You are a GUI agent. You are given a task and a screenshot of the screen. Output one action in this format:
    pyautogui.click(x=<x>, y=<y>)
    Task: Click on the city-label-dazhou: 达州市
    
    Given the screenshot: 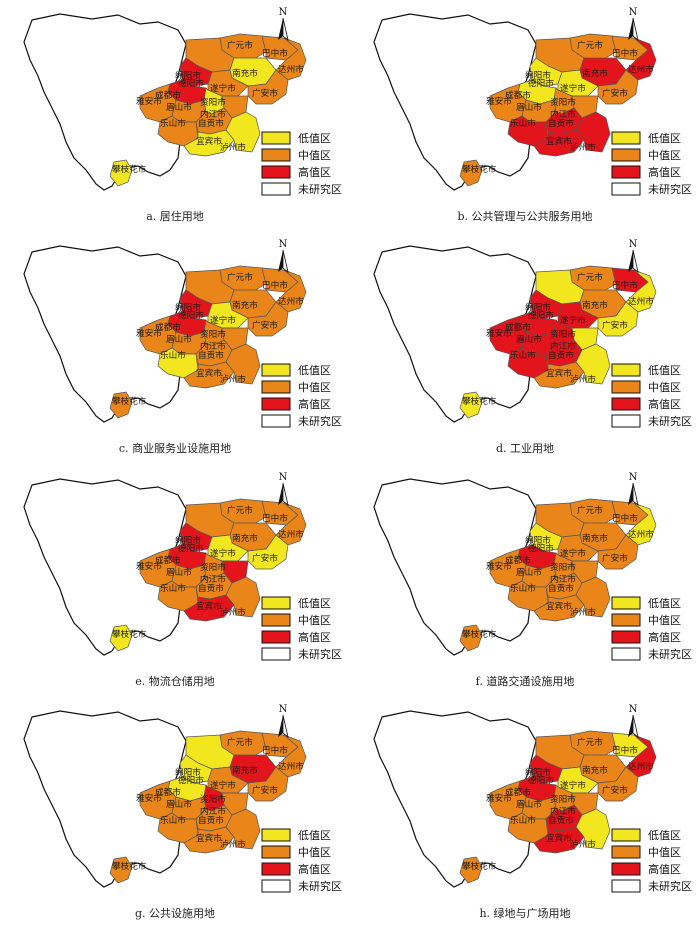 What is the action you would take?
    pyautogui.click(x=291, y=534)
    